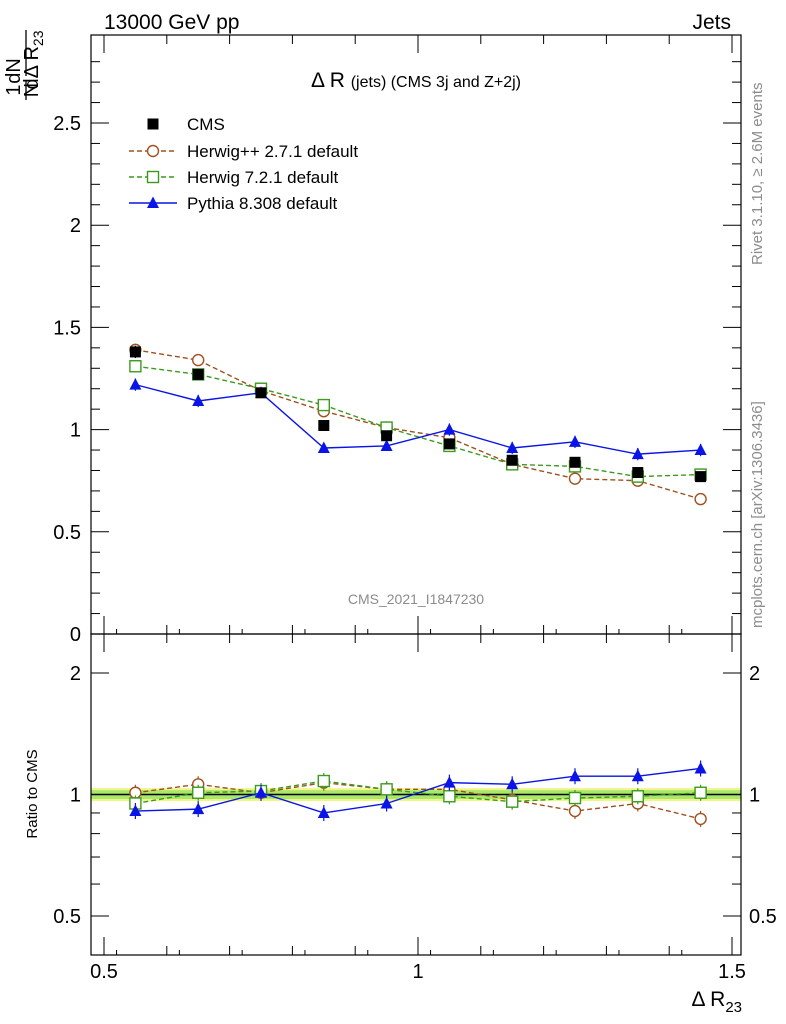 The width and height of the screenshot is (786, 1024). I want to click on ratio-ytick-label: 0.5, so click(67, 917).